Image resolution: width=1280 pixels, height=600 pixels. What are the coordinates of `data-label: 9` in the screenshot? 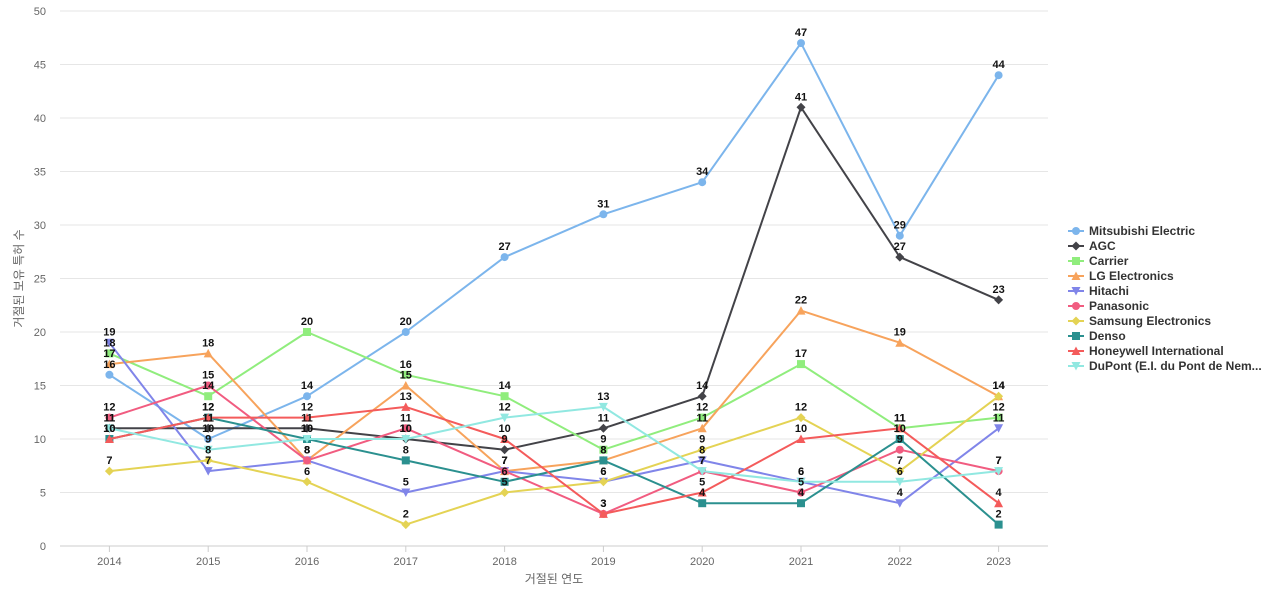 It's located at (208, 440).